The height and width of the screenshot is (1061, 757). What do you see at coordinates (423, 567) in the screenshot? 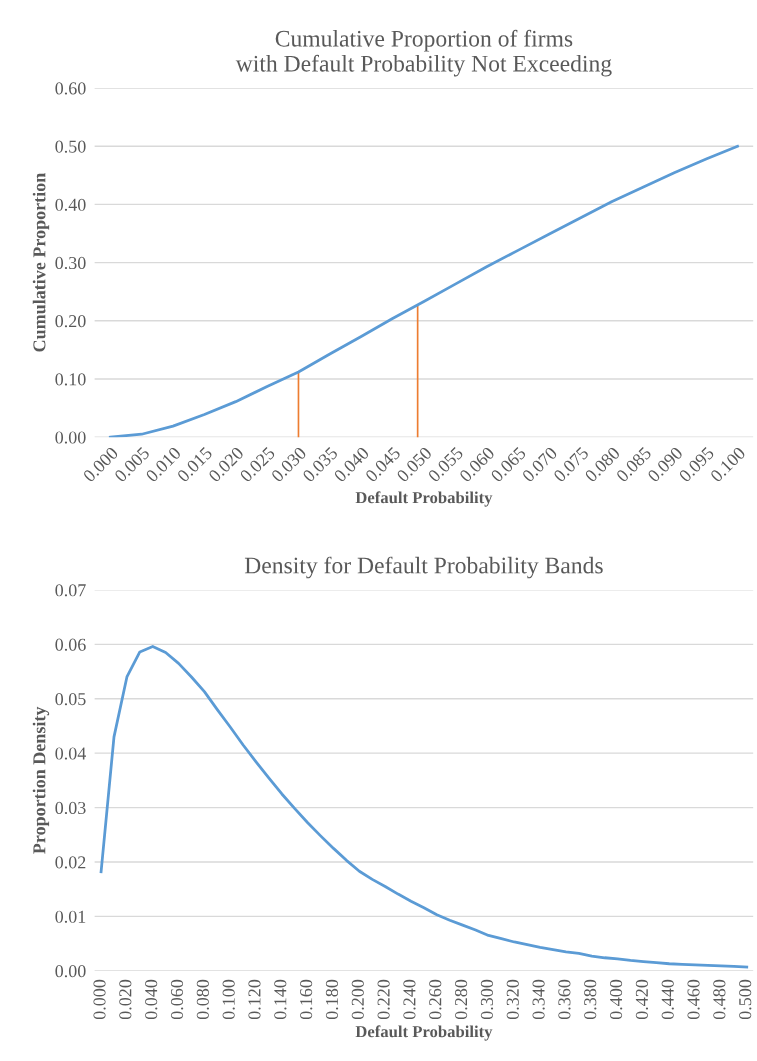
I see `chart-title: Density for Default Probability Bands` at bounding box center [423, 567].